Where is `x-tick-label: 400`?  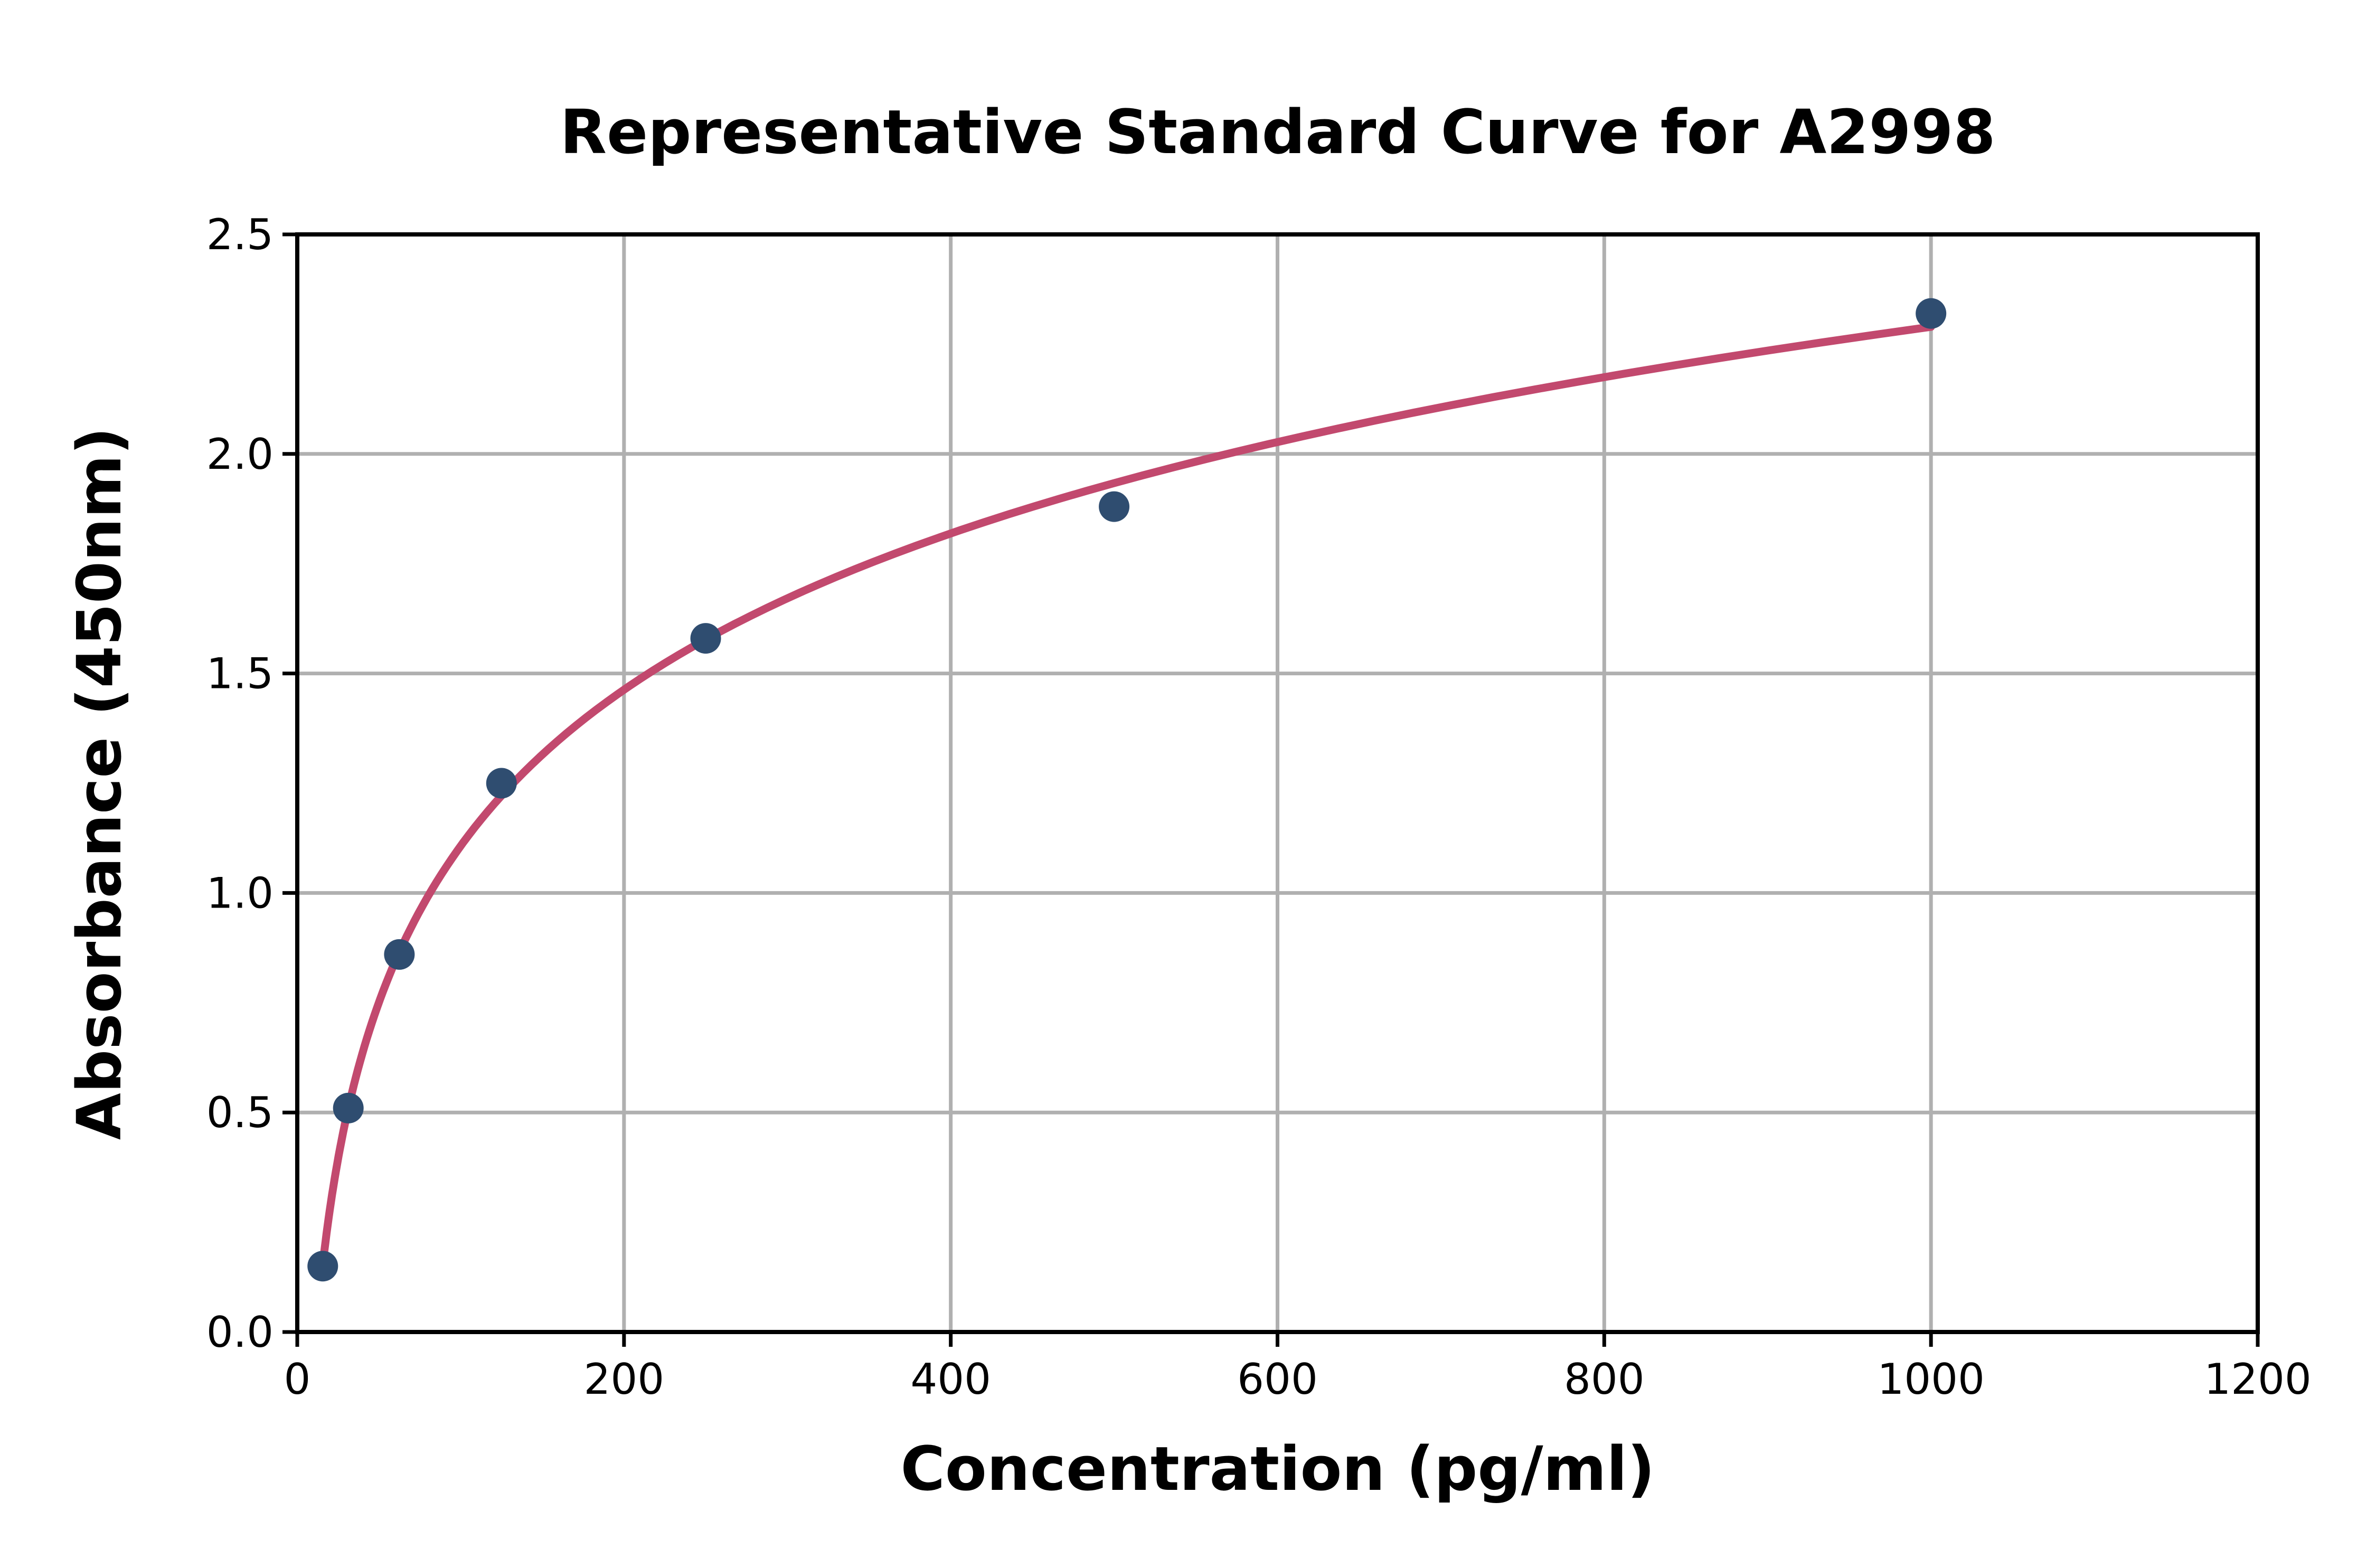 x-tick-label: 400 is located at coordinates (951, 1380).